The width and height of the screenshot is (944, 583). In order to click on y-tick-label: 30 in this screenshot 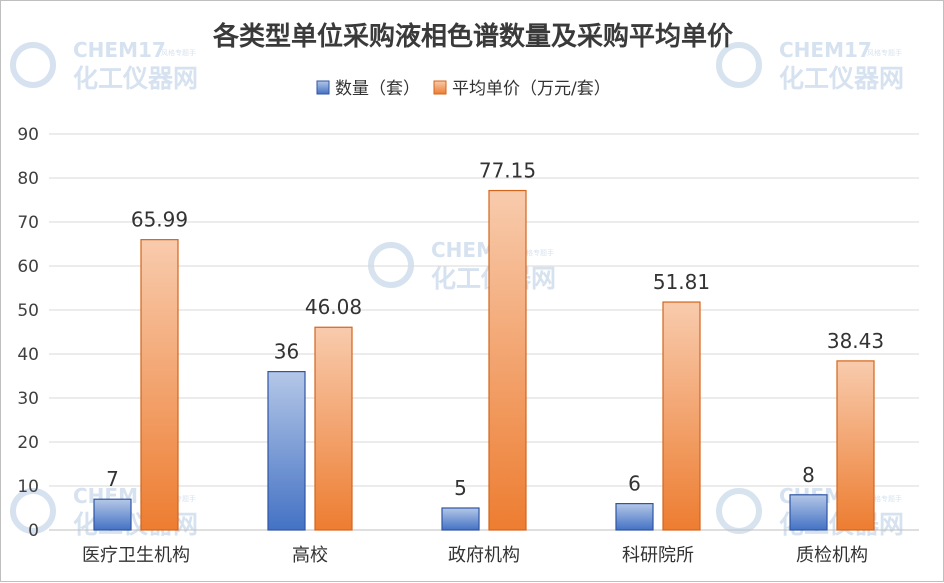, I will do `click(28, 399)`.